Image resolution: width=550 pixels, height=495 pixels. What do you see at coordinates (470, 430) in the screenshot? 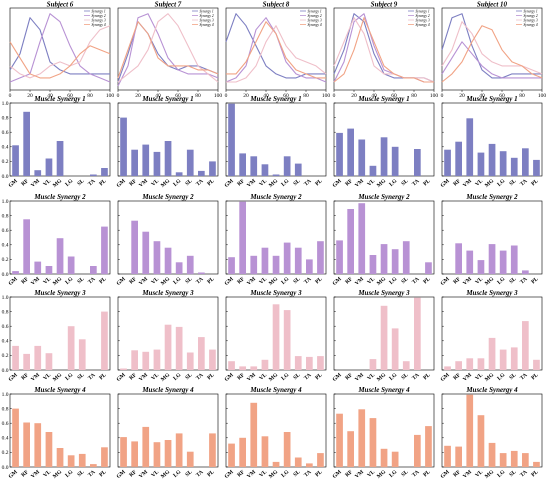
I see `bar-VM` at bounding box center [470, 430].